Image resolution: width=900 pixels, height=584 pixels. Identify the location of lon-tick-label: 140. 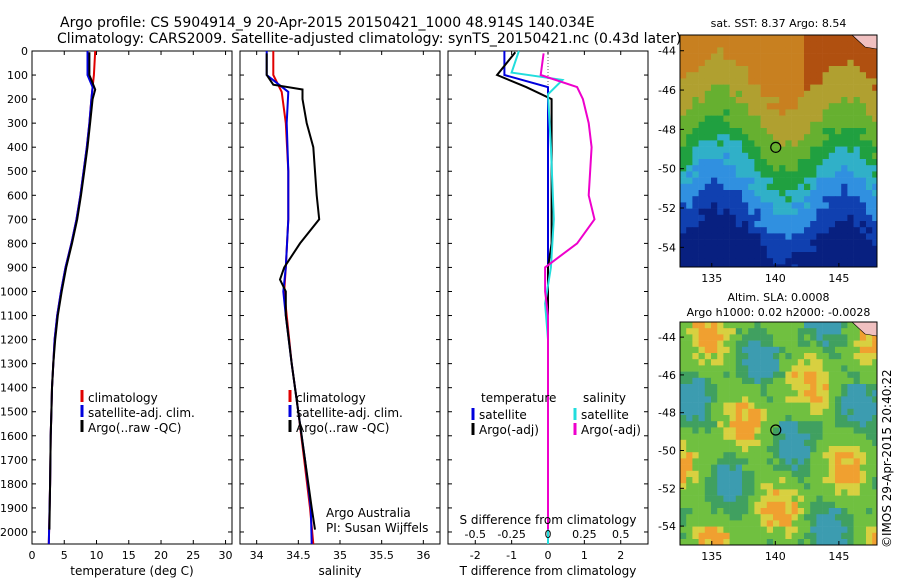
(775, 278).